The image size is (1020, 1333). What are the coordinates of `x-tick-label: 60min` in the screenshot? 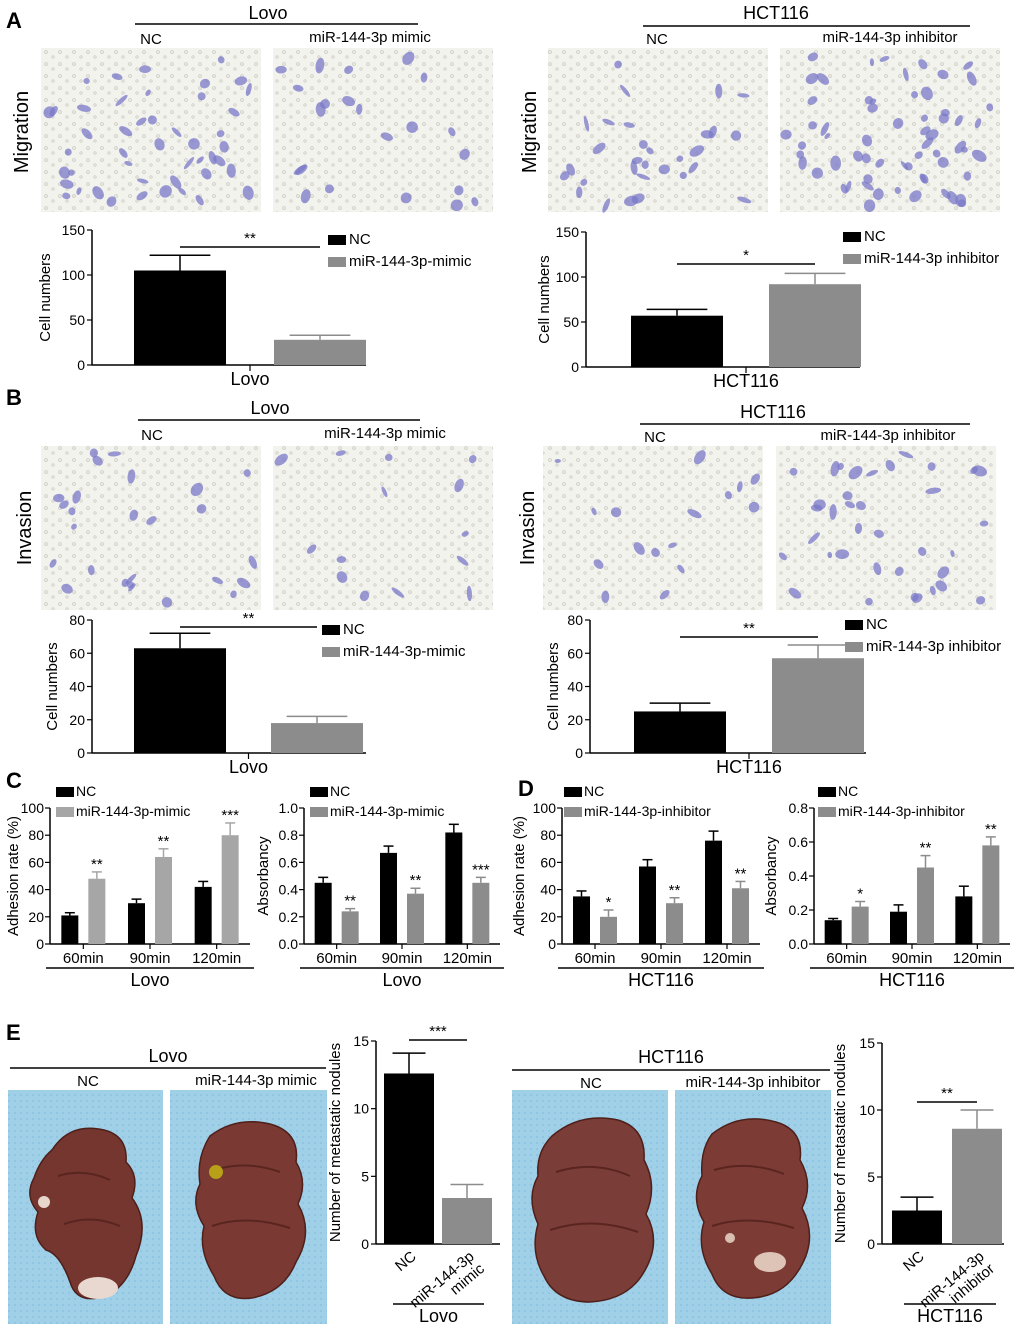 It's located at (336, 958).